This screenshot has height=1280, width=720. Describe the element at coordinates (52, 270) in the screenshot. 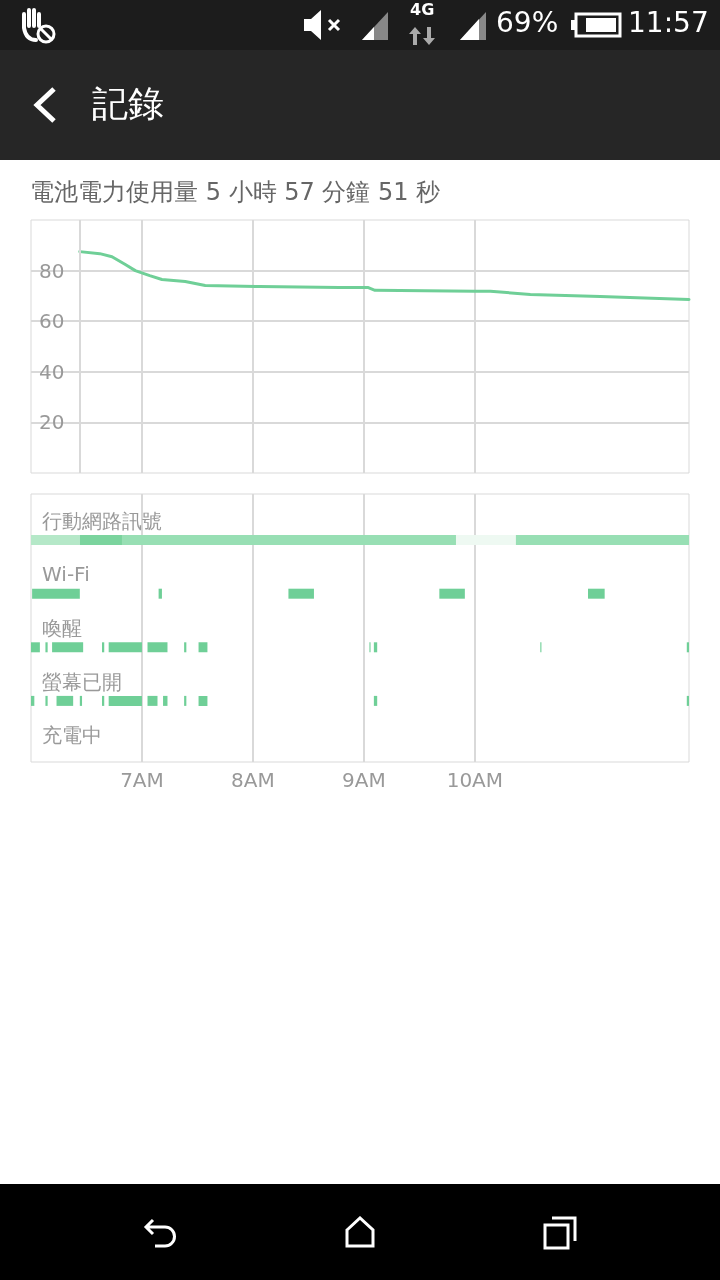

I see `y-tick-label: 80` at that location.